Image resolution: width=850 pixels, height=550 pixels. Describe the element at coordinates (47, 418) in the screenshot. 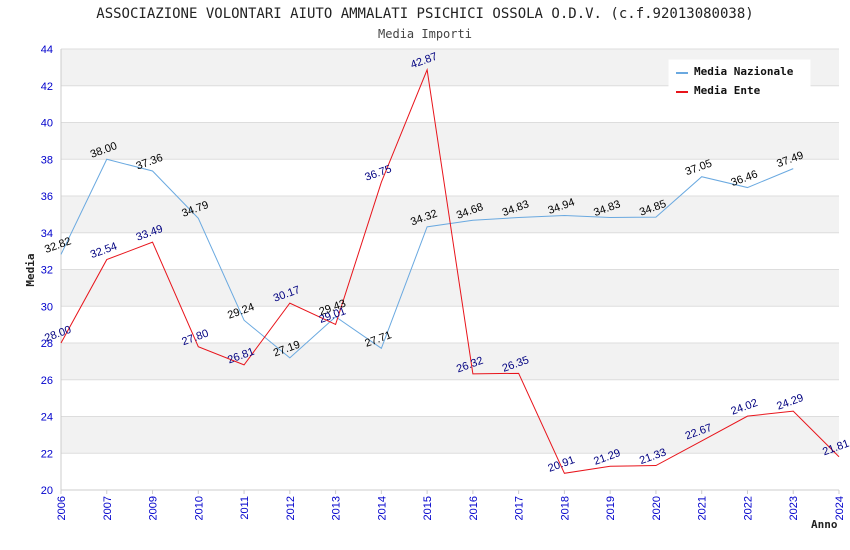

I see `y-tick-label: 24` at that location.